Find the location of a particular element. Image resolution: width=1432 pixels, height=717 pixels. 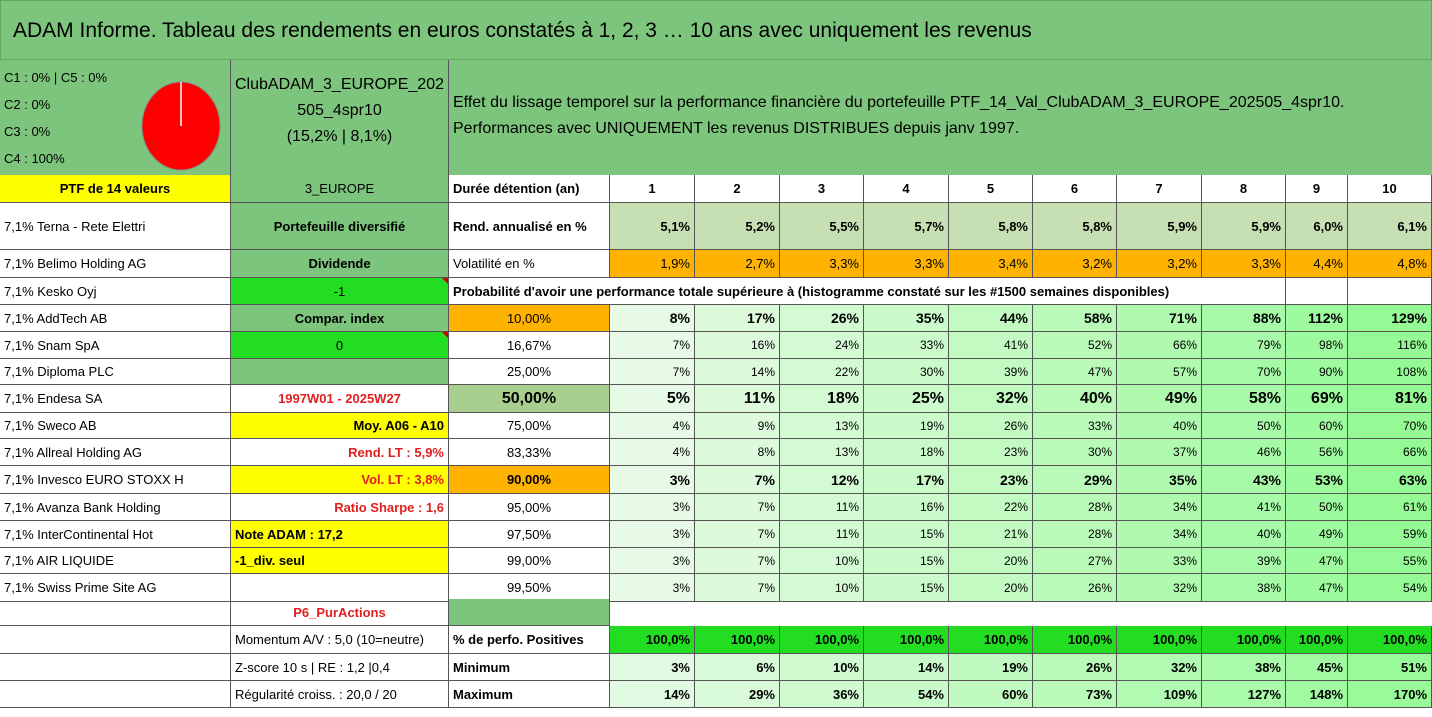

probability-value: 32% is located at coordinates (1159, 588).